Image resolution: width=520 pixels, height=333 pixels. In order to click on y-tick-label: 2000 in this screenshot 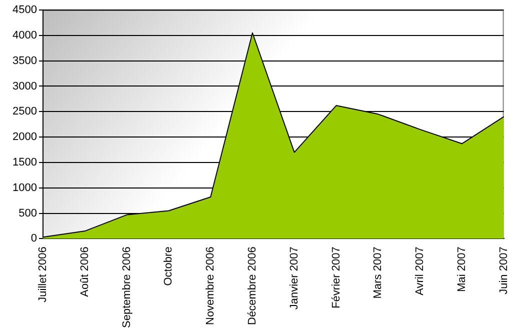, I will do `click(24, 137)`.